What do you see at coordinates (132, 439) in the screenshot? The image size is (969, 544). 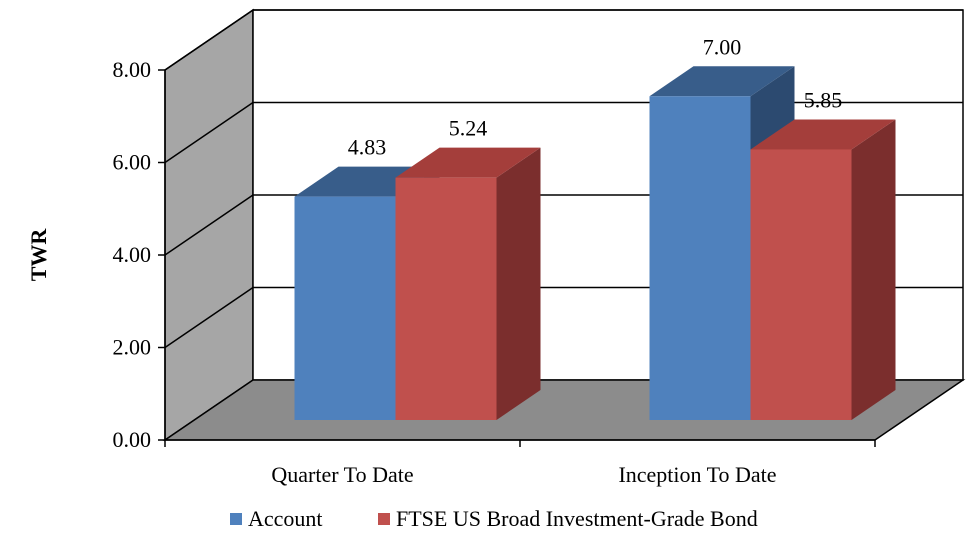 I see `y-tick-label: 0.00` at bounding box center [132, 439].